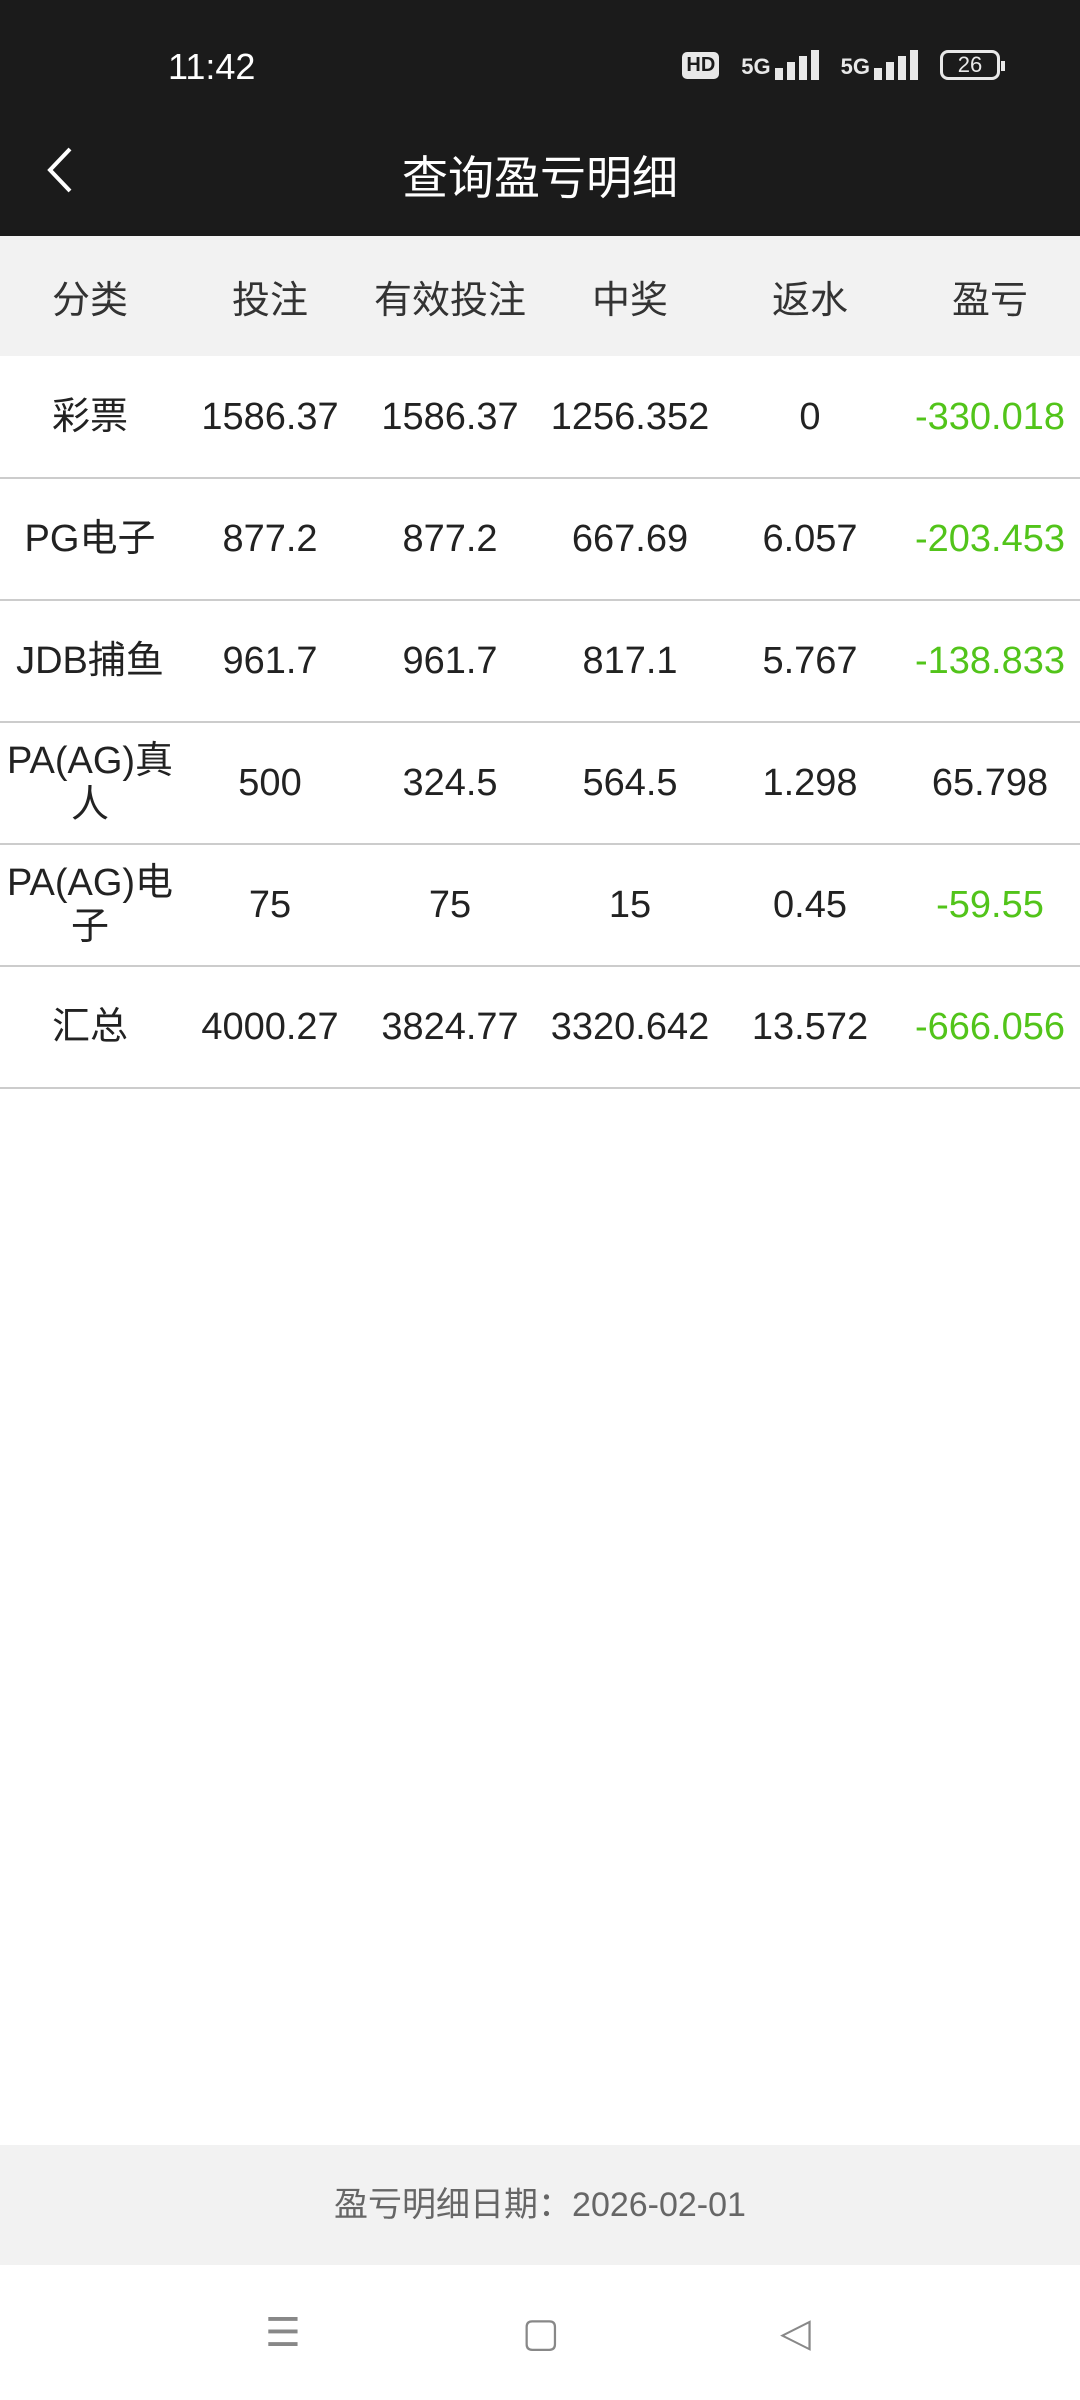 Image resolution: width=1080 pixels, height=2400 pixels. I want to click on table-cell: 3824.77, so click(450, 1027).